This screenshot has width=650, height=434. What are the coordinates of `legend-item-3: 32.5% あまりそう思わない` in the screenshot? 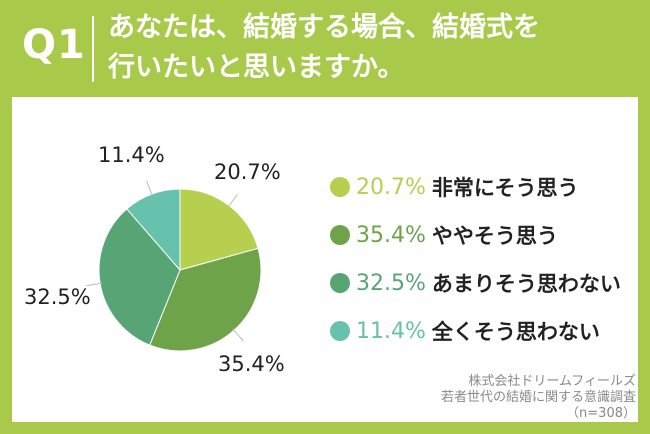 It's located at (475, 283).